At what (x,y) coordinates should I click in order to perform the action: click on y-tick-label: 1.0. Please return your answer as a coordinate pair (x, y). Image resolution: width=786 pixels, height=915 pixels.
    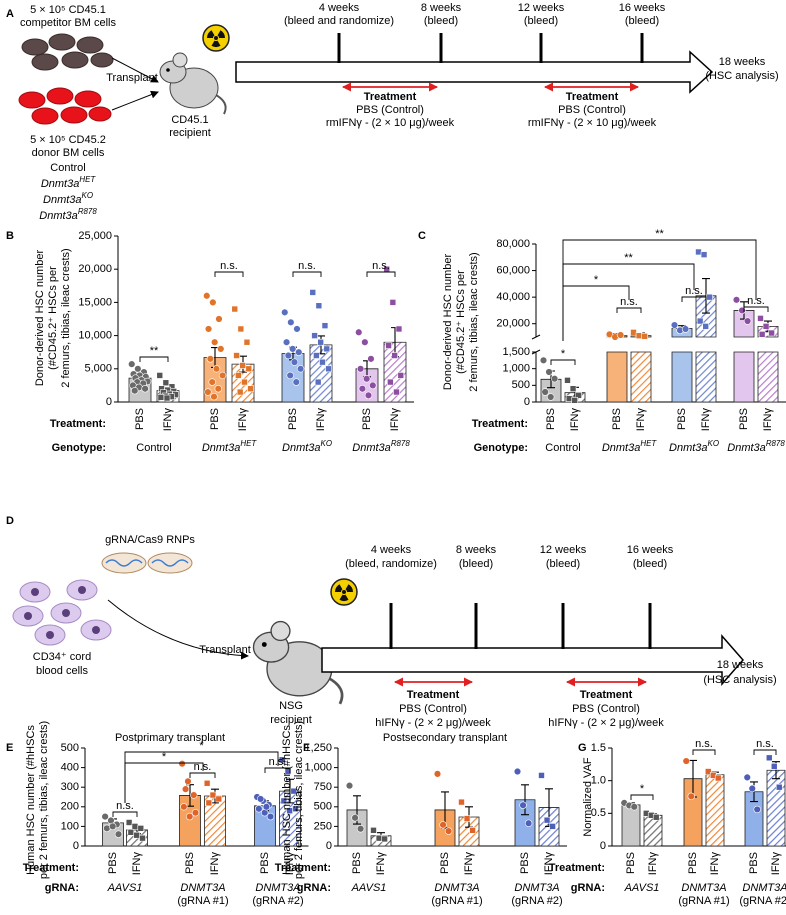
    Looking at the image, I should click on (598, 781).